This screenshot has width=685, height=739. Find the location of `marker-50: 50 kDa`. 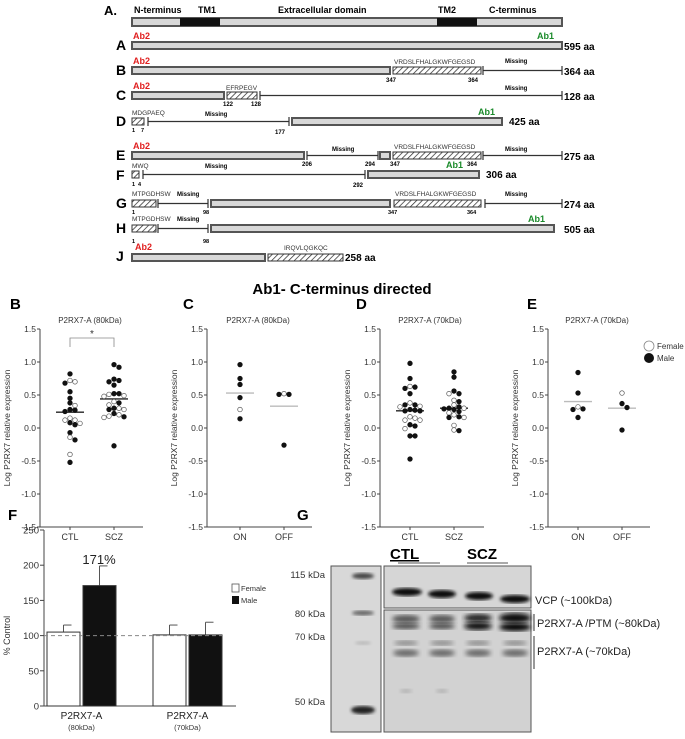

marker-50: 50 kDa is located at coordinates (310, 702).